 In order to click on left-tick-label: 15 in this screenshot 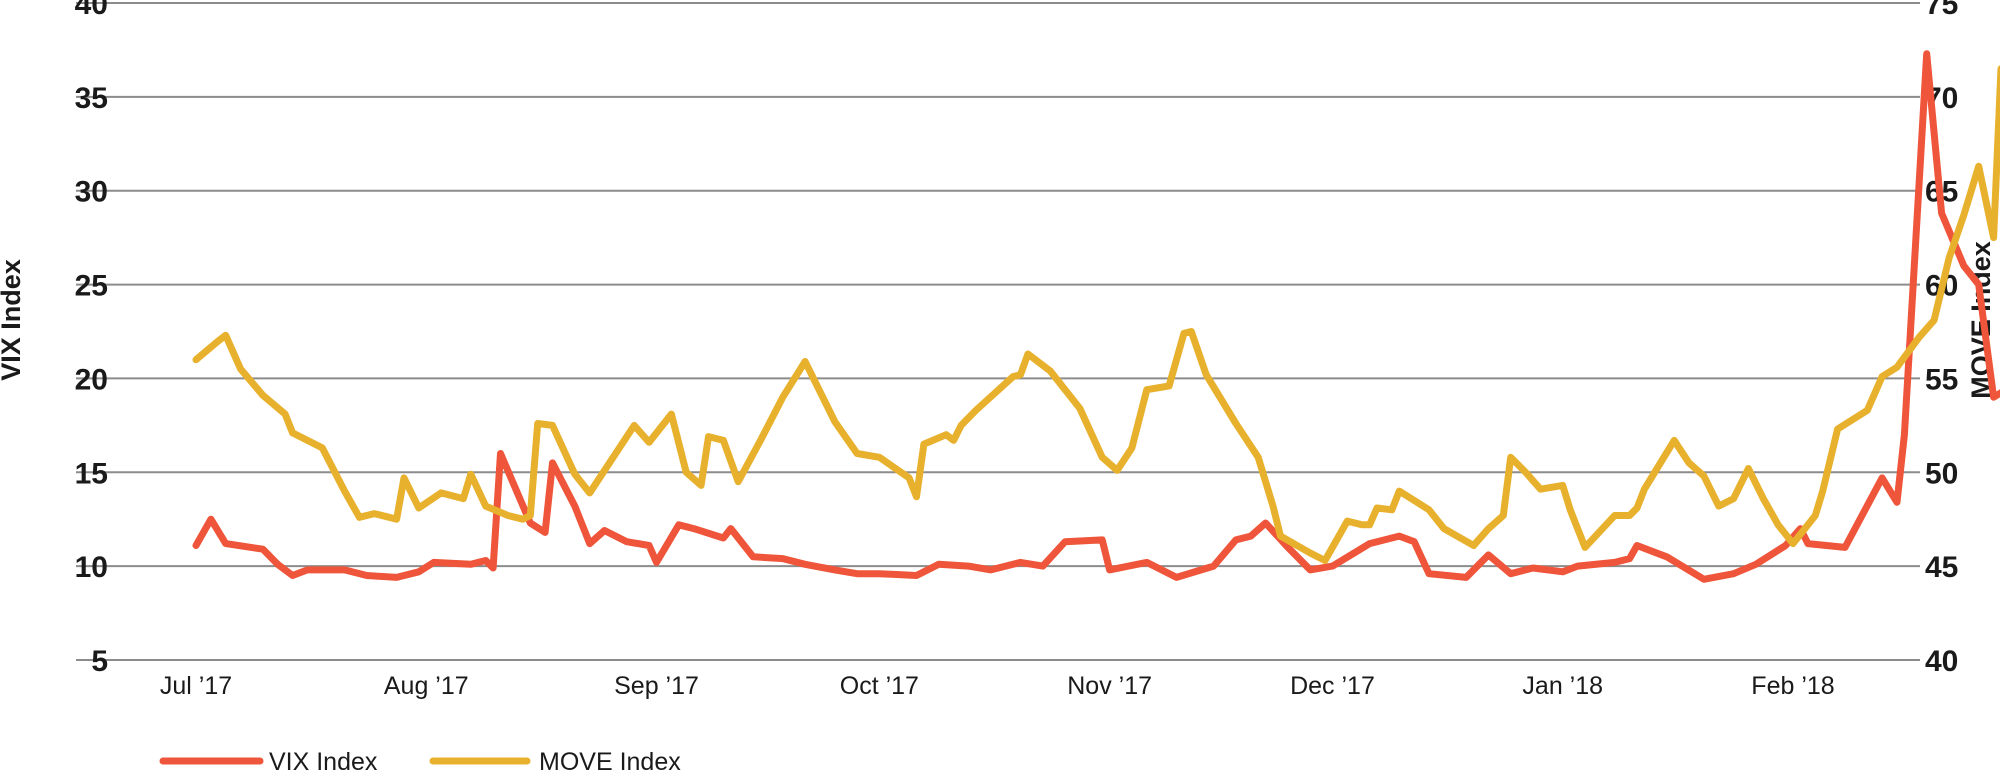, I will do `click(91, 473)`.